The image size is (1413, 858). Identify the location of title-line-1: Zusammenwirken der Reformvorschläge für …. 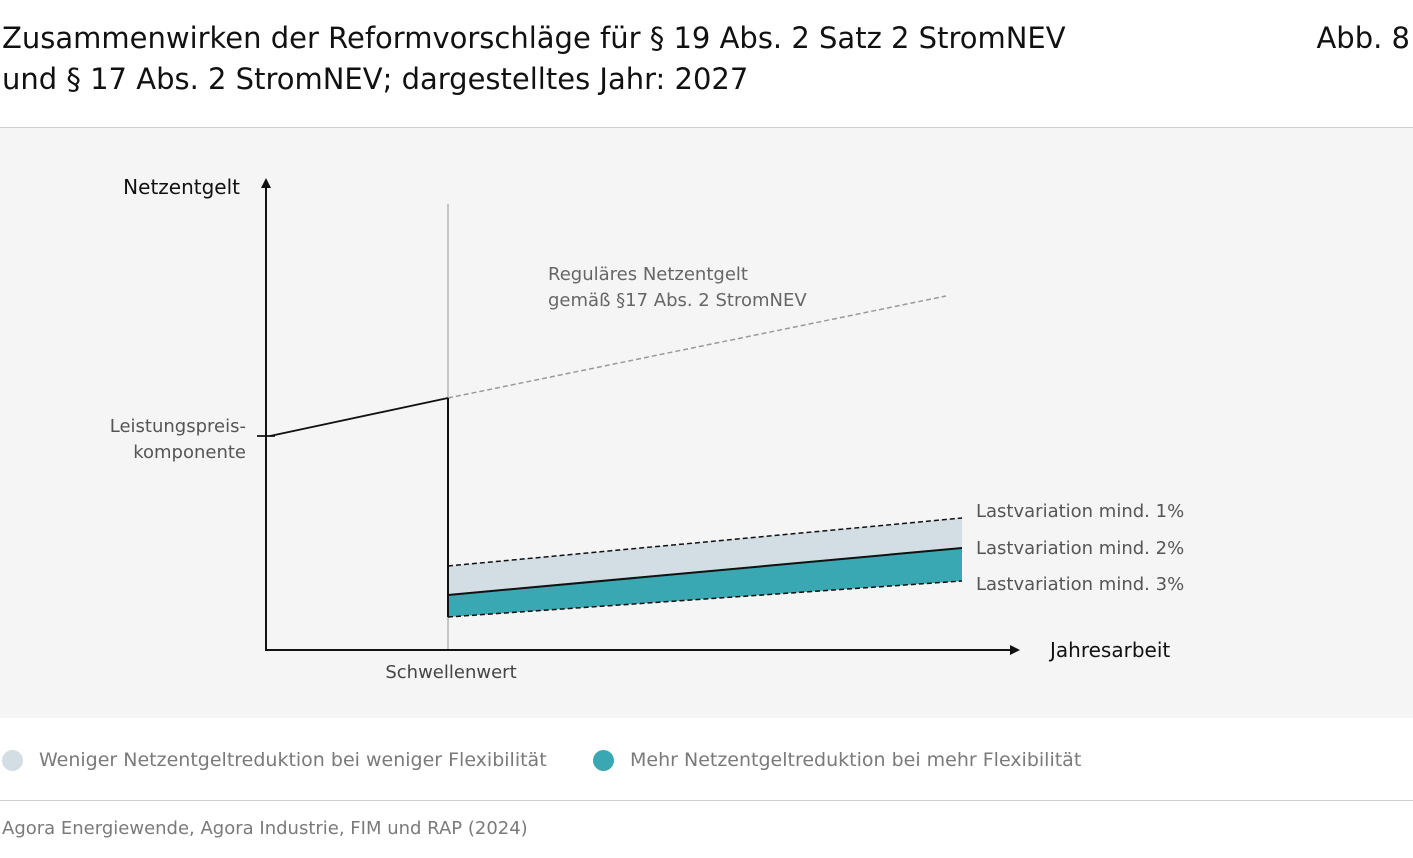
(534, 38).